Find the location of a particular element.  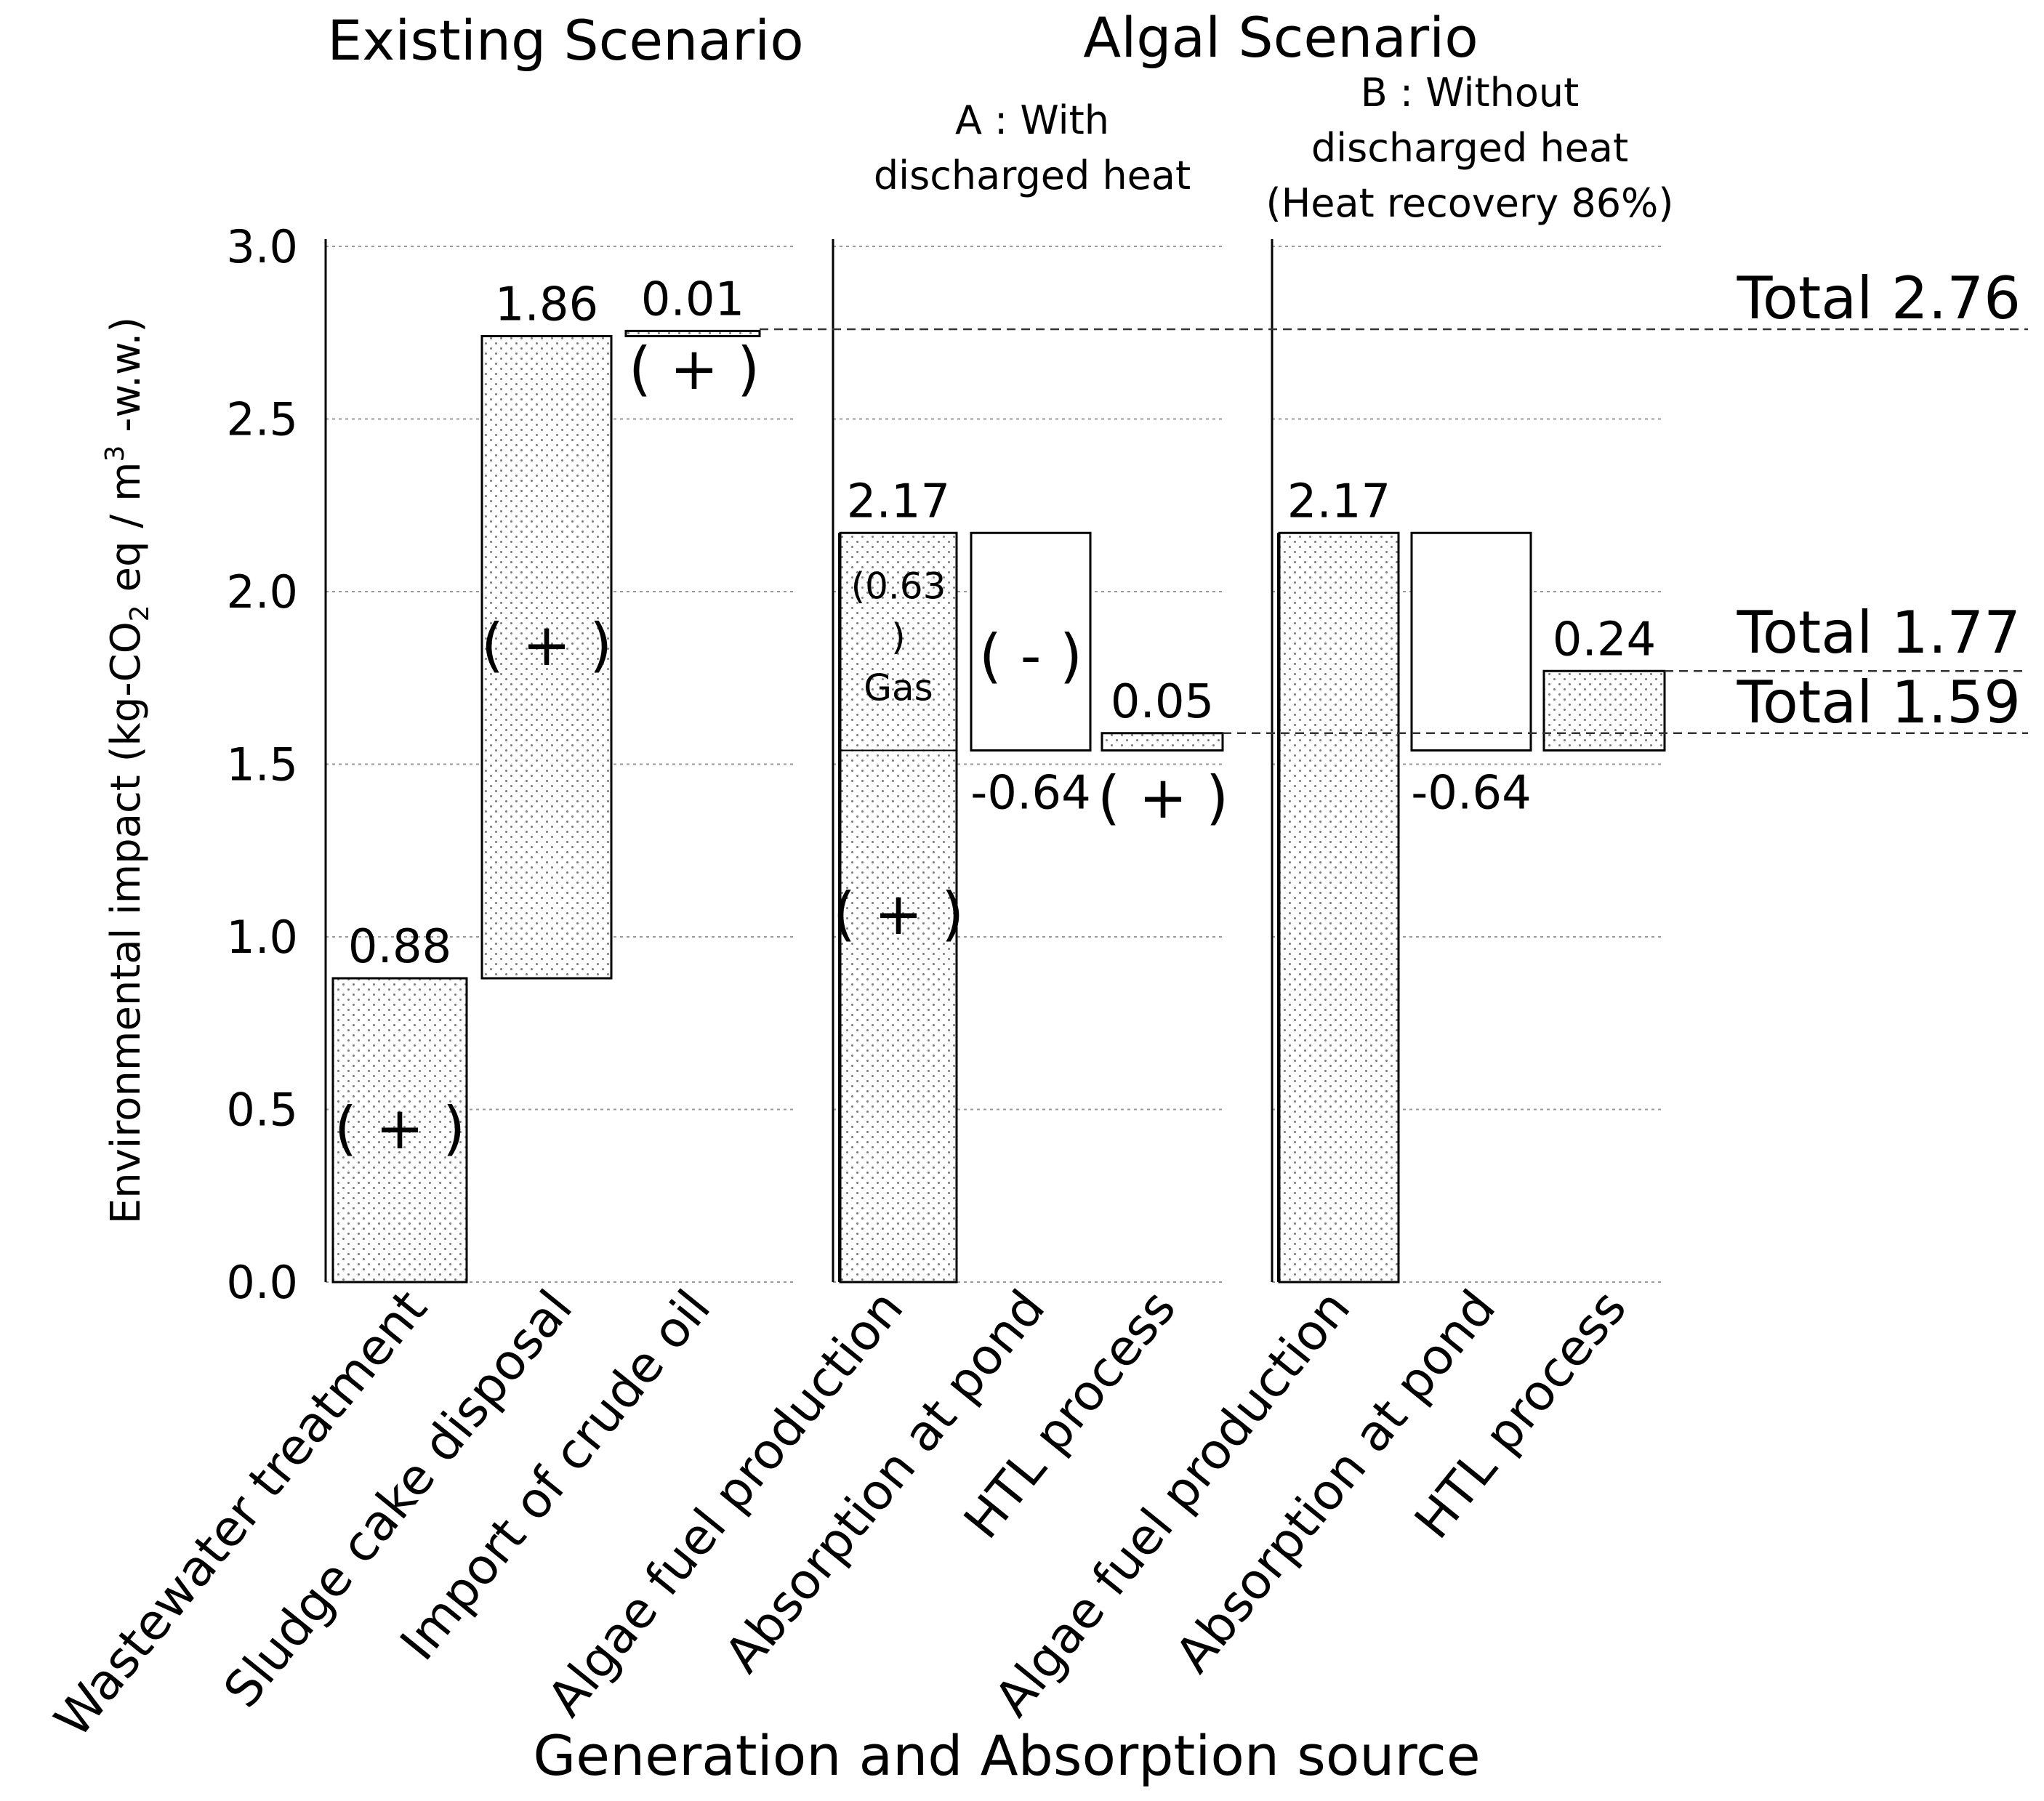

y-tick-label: 1.5 is located at coordinates (262, 765).